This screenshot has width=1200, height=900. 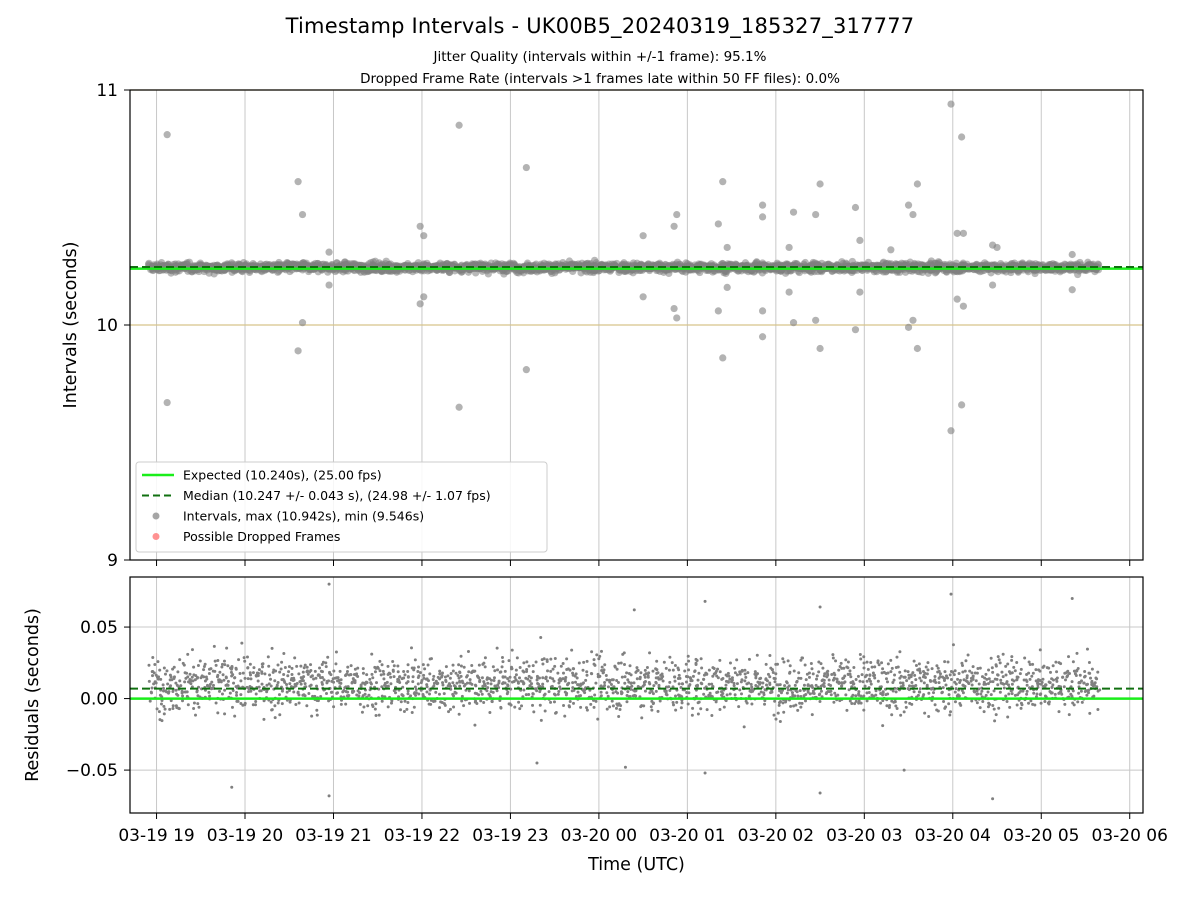 I want to click on interval-outlier-point, so click(x=855, y=207).